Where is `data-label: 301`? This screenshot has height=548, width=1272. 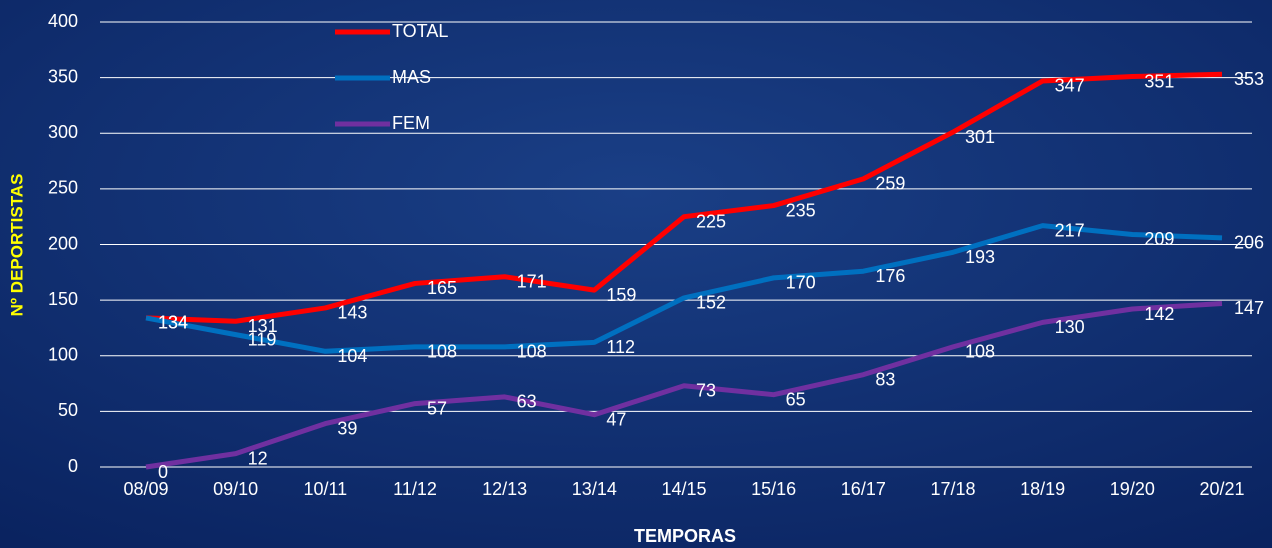
data-label: 301 is located at coordinates (980, 137).